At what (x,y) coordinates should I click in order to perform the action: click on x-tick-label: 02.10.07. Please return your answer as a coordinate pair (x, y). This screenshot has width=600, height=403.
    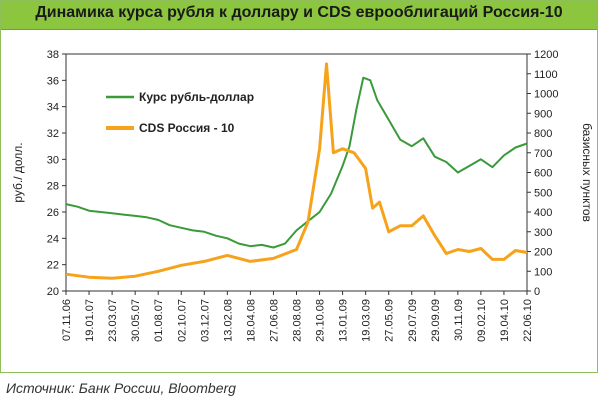
    Looking at the image, I should click on (182, 320).